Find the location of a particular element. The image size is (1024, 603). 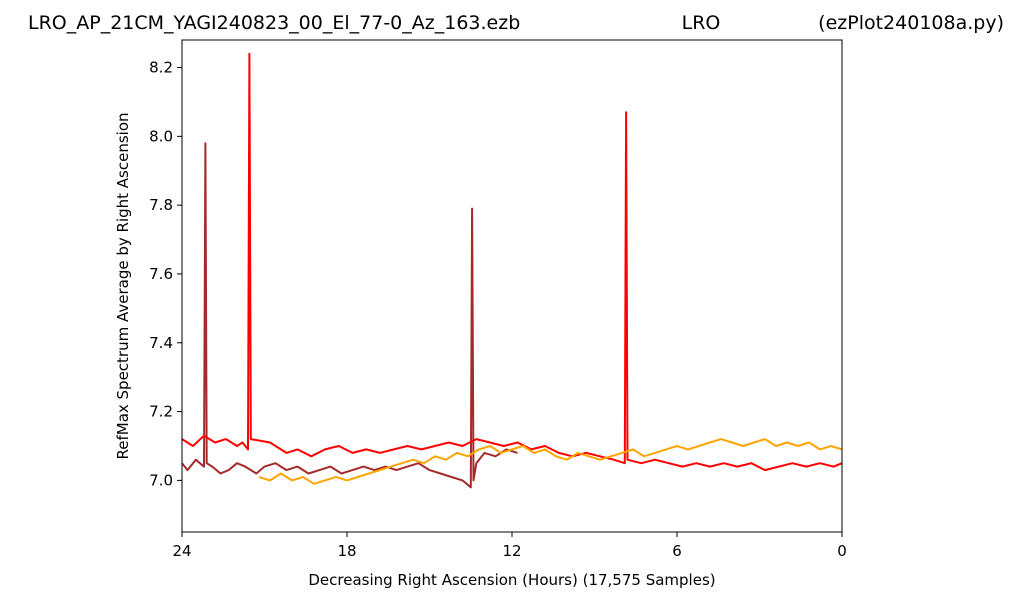

x-tick-label: 24 is located at coordinates (181, 551).